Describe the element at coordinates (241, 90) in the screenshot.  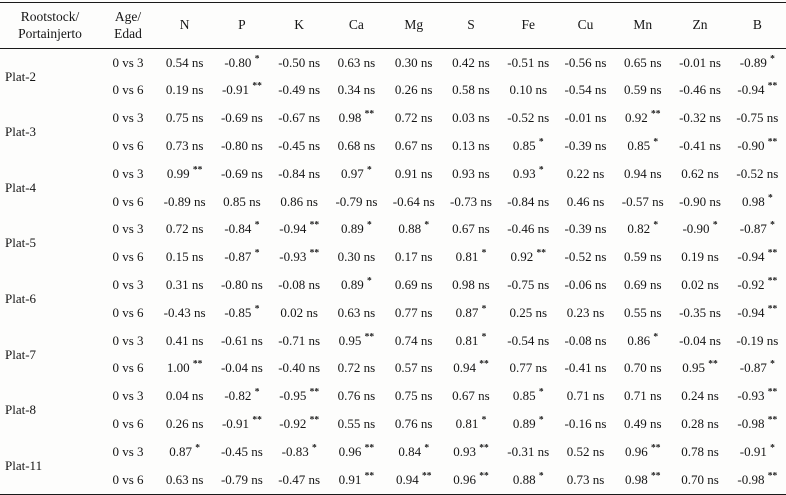
I see `correlation-cell: -0.91 **` at that location.